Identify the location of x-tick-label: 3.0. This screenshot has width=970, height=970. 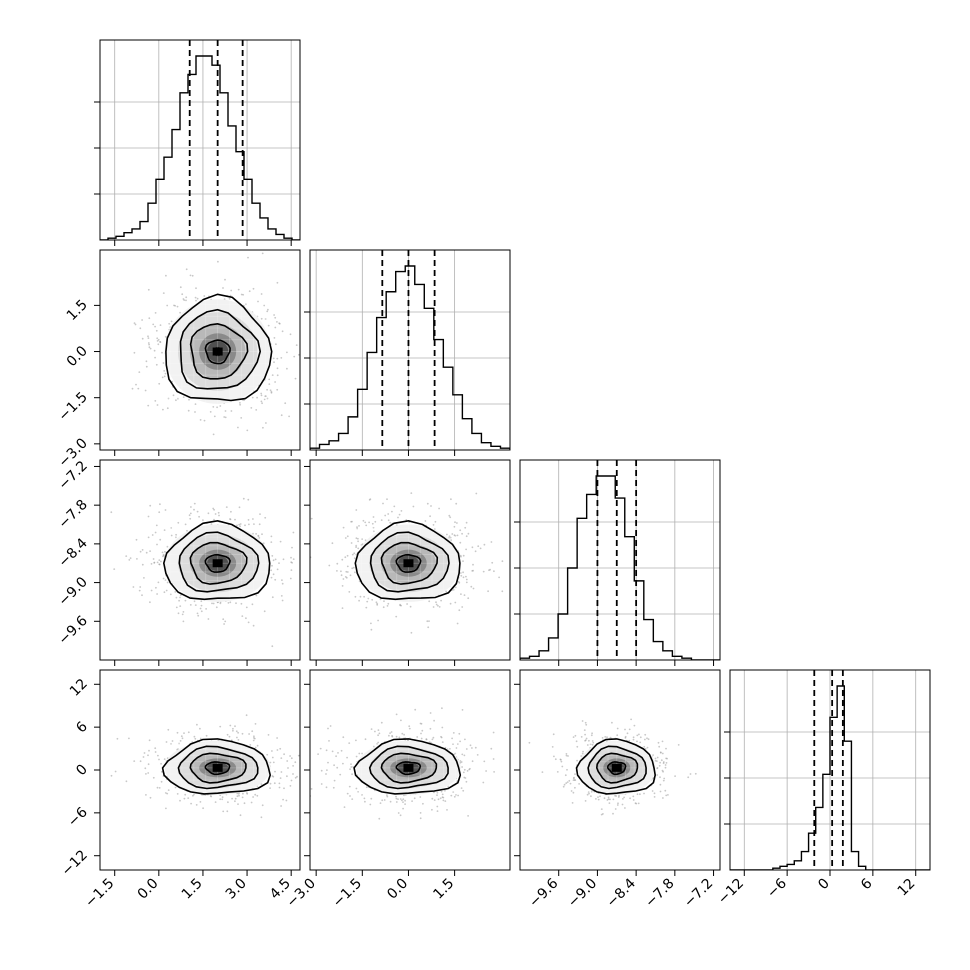
(236, 889).